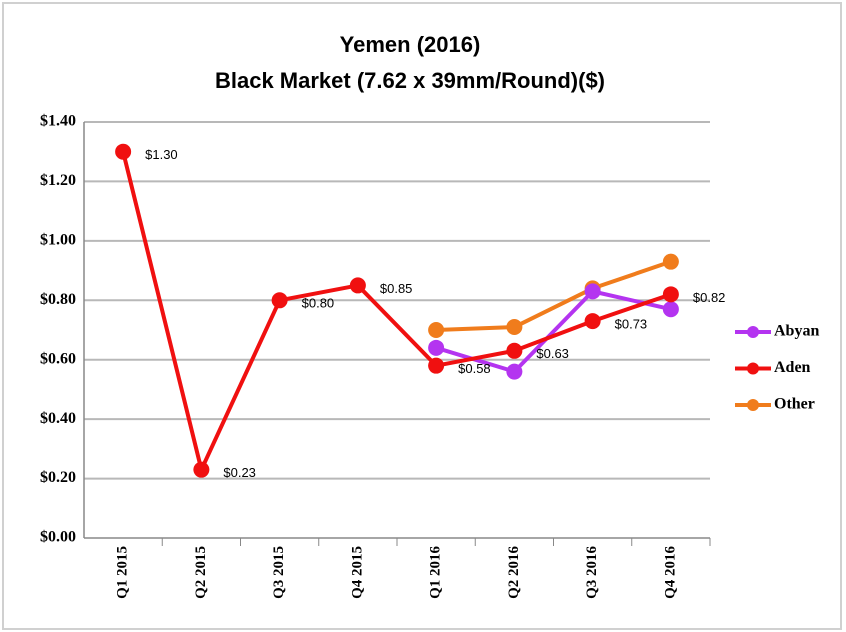 Image resolution: width=846 pixels, height=632 pixels. Describe the element at coordinates (58, 537) in the screenshot. I see `y-tick-label: $0.00` at that location.